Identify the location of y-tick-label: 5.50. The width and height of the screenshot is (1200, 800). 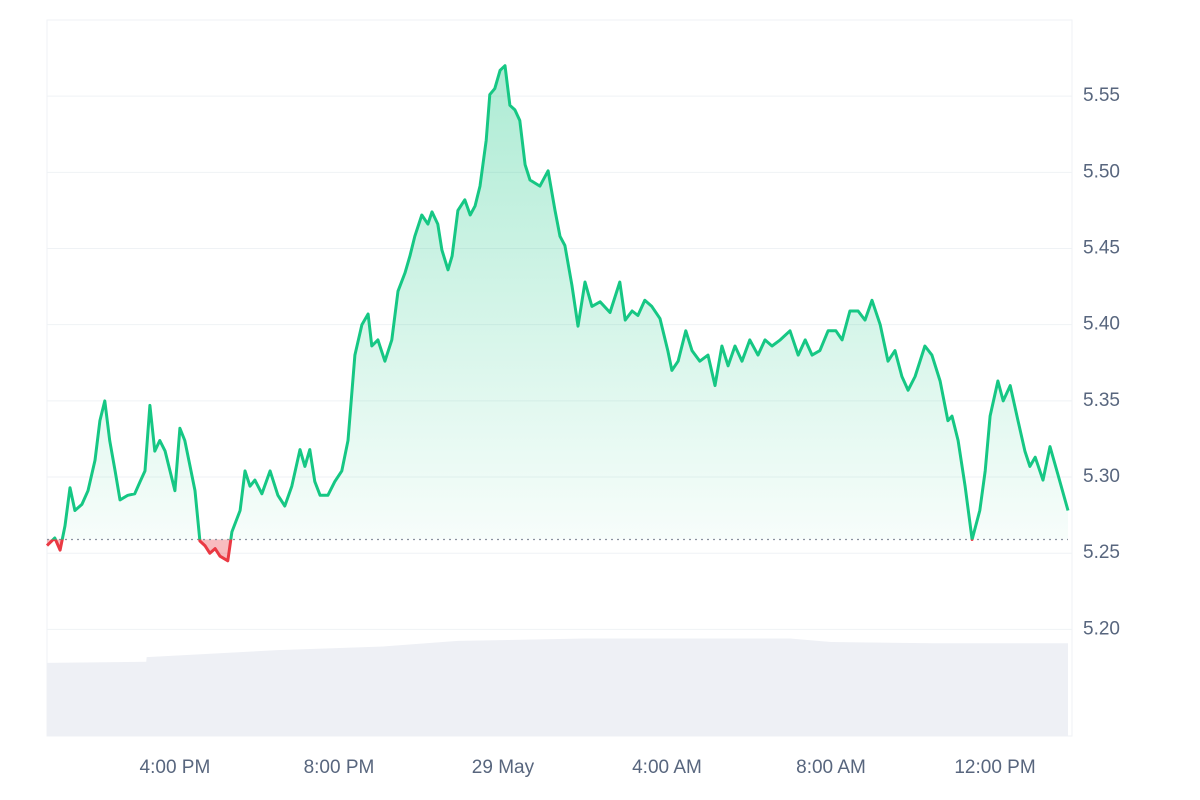
(1101, 171).